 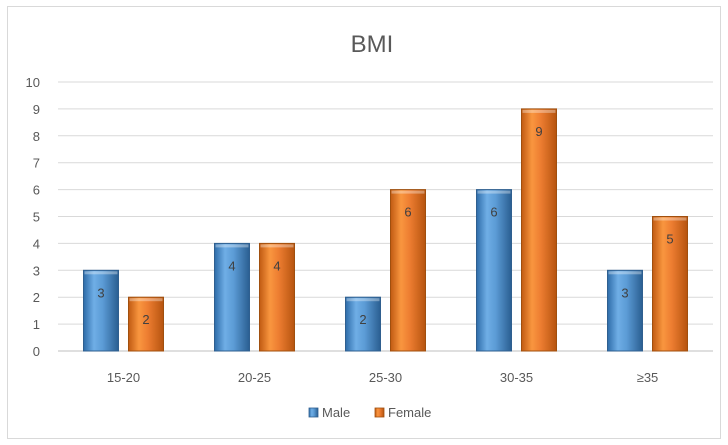 I want to click on legend: Male Female, so click(x=369, y=412).